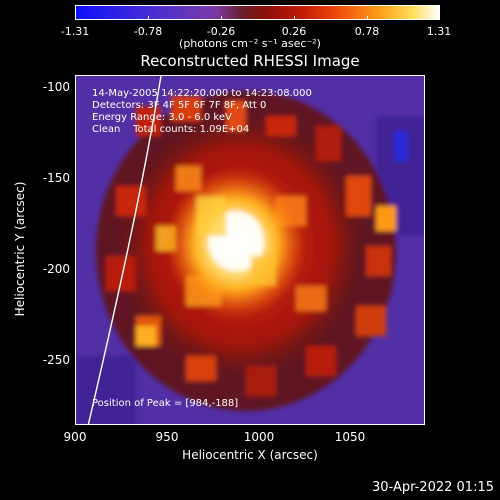 Image resolution: width=500 pixels, height=500 pixels. Describe the element at coordinates (56, 178) in the screenshot. I see `y-tick-label: -150` at that location.